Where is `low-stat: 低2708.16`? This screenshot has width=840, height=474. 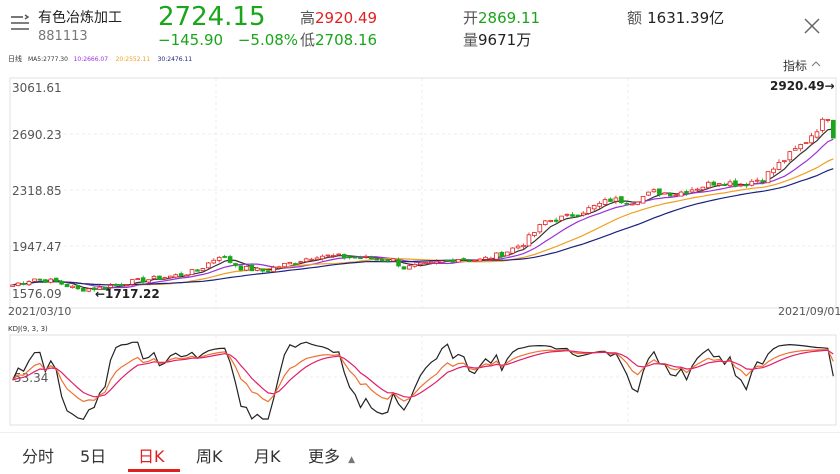 low-stat: 低2708.16 is located at coordinates (338, 39).